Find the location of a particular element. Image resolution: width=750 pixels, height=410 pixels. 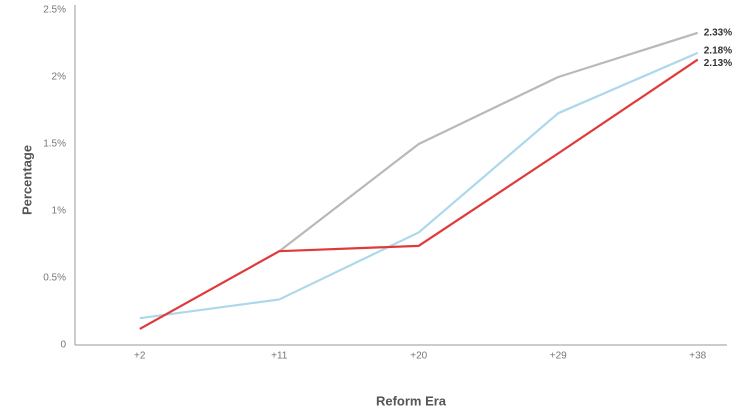

y-tick-label: 1.5% is located at coordinates (54, 144).